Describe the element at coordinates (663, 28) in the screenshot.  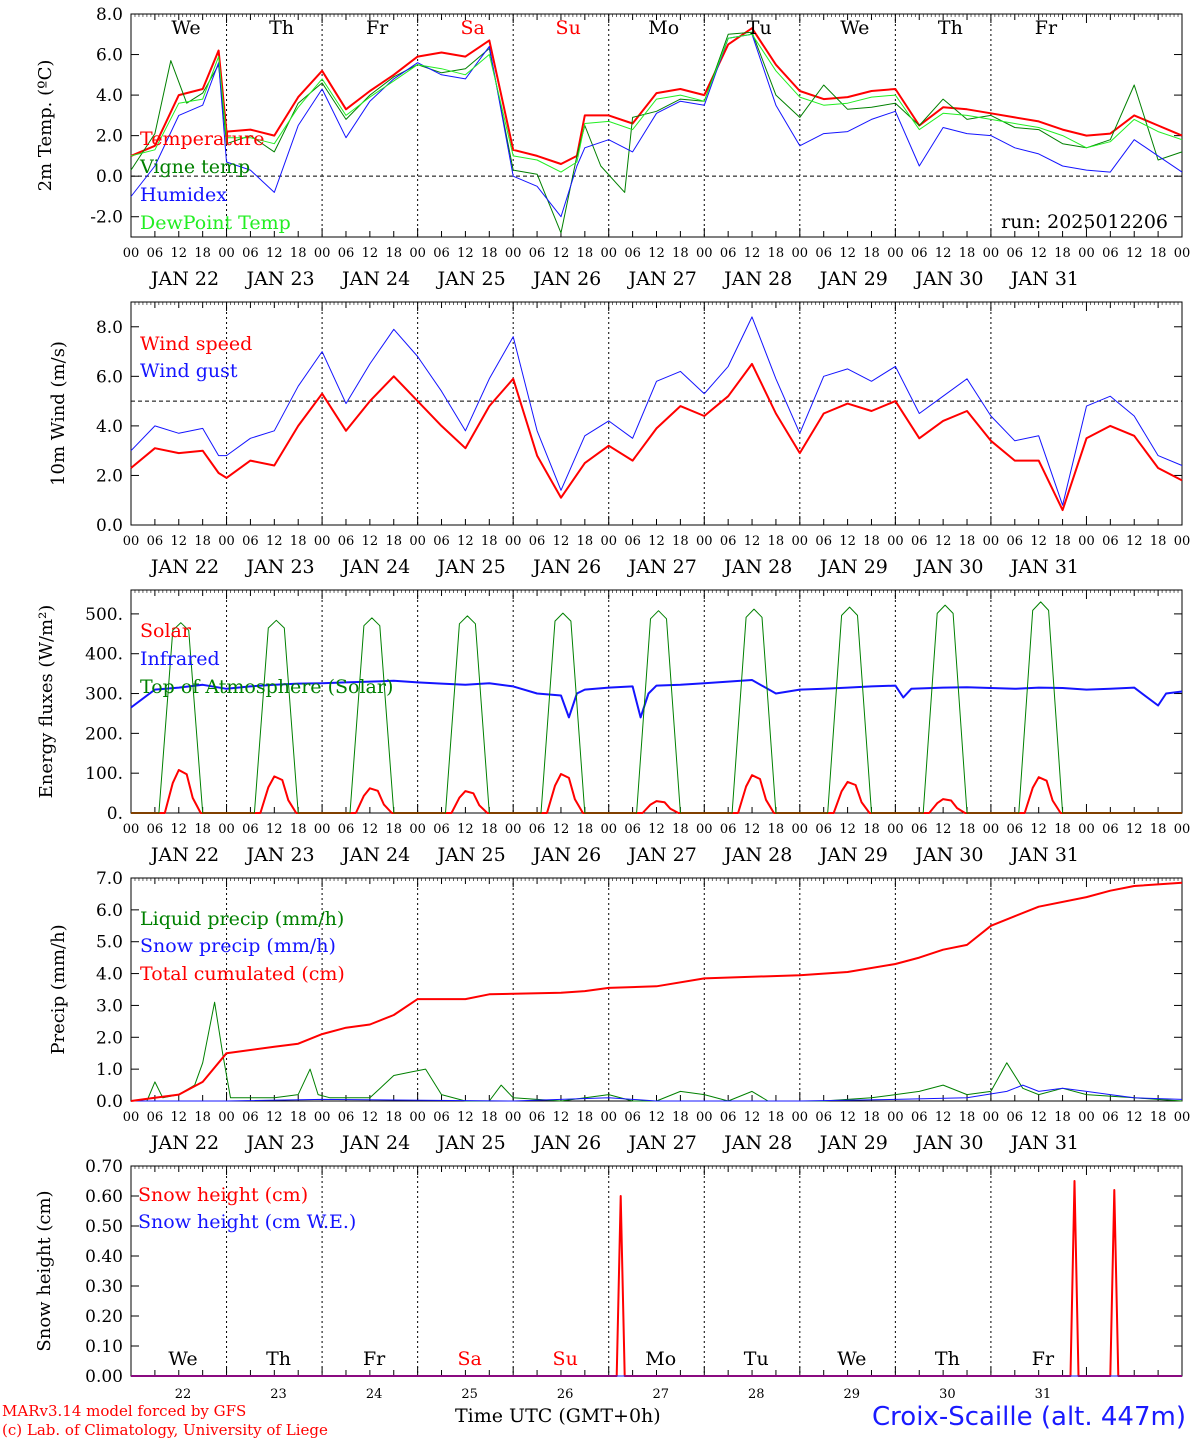
I see `weekday-label: Mo` at that location.